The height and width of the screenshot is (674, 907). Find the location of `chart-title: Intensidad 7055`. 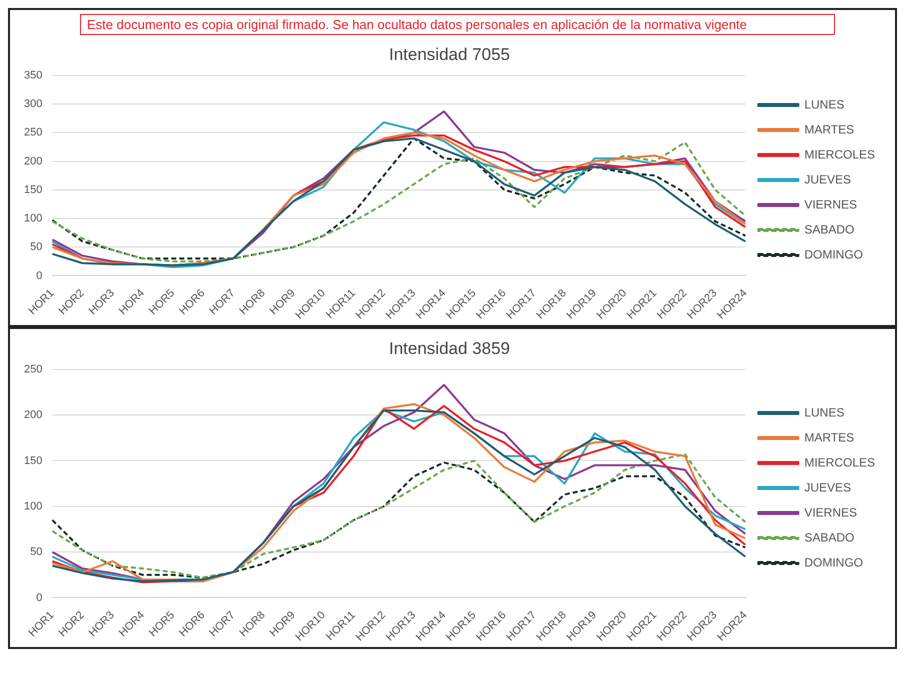

chart-title: Intensidad 7055 is located at coordinates (449, 54).